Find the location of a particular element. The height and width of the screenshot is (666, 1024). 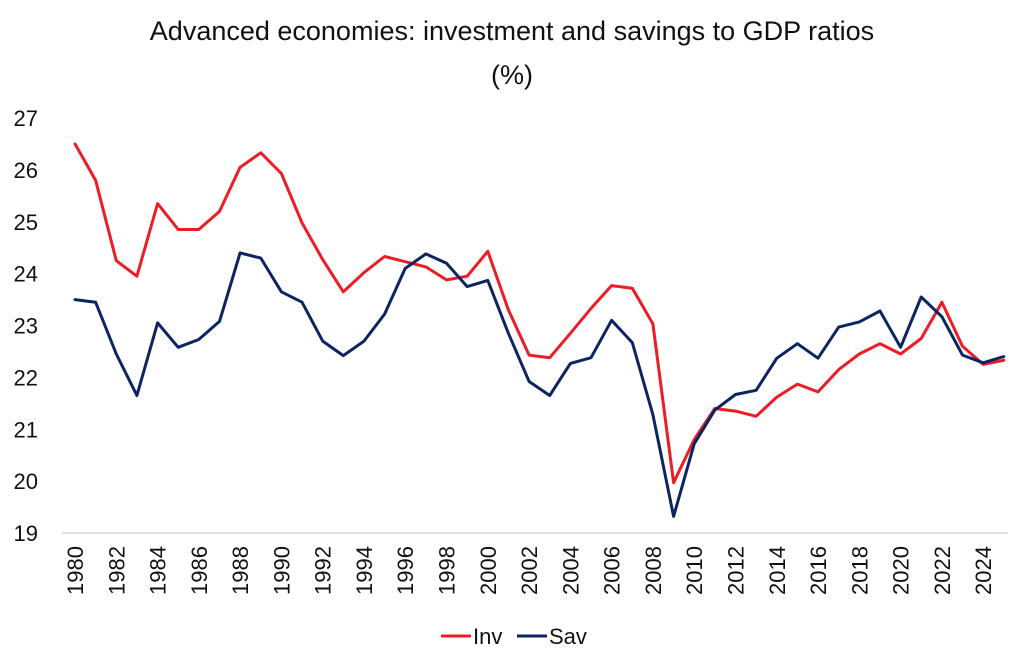

x-tick-label: 2002 is located at coordinates (529, 570).